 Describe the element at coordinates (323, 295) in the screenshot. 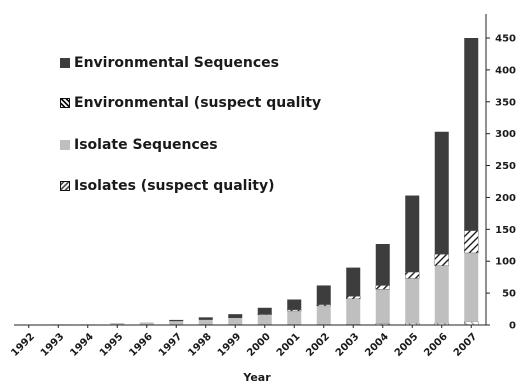

I see `bar-segment-2002-s3` at that location.